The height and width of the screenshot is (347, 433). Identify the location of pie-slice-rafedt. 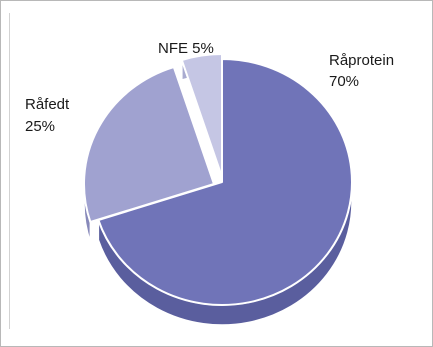
(149, 145).